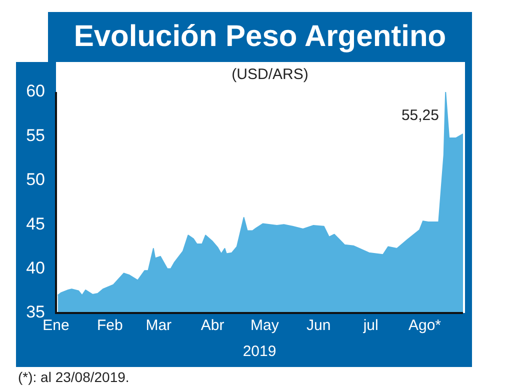  I want to click on annotation: 55,25, so click(420, 115).